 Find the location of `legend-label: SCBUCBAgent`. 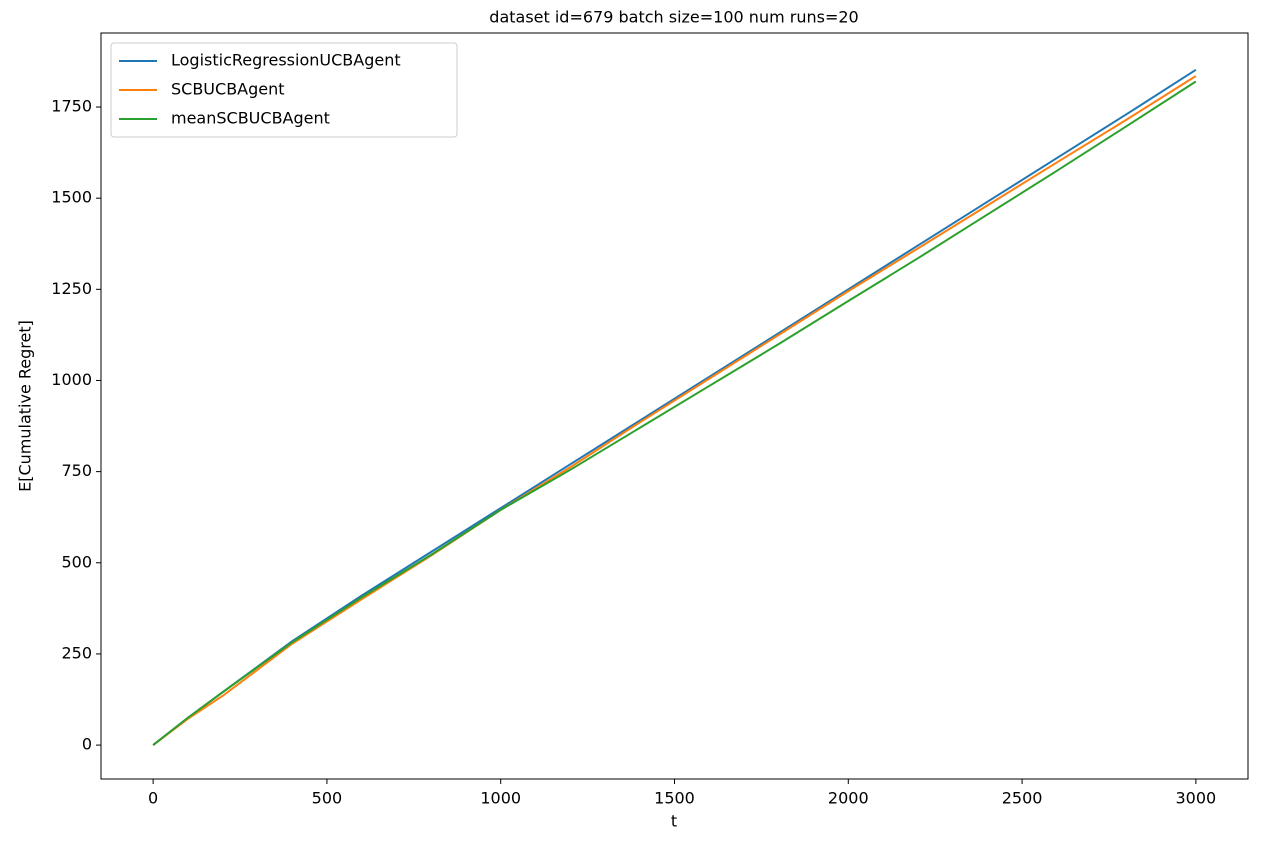

legend-label: SCBUCBAgent is located at coordinates (228, 89).